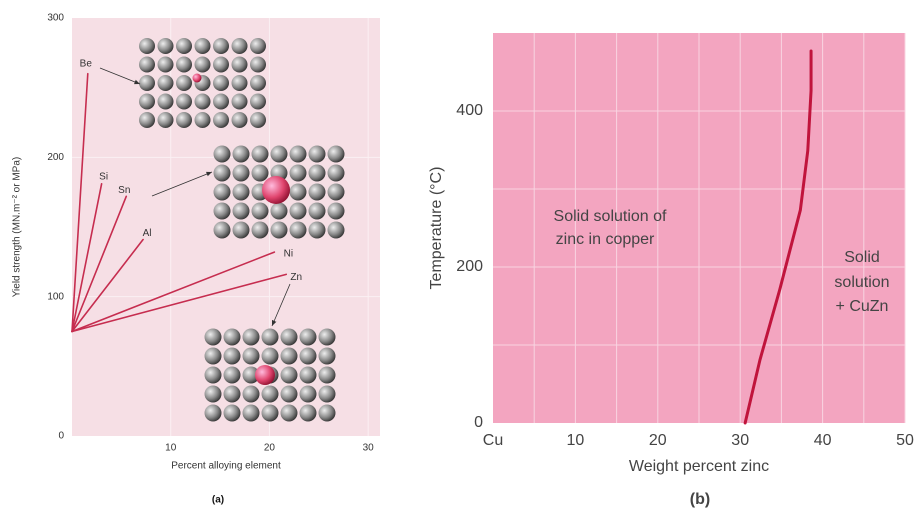  I want to click on annotation: zinc in copper, so click(605, 239).